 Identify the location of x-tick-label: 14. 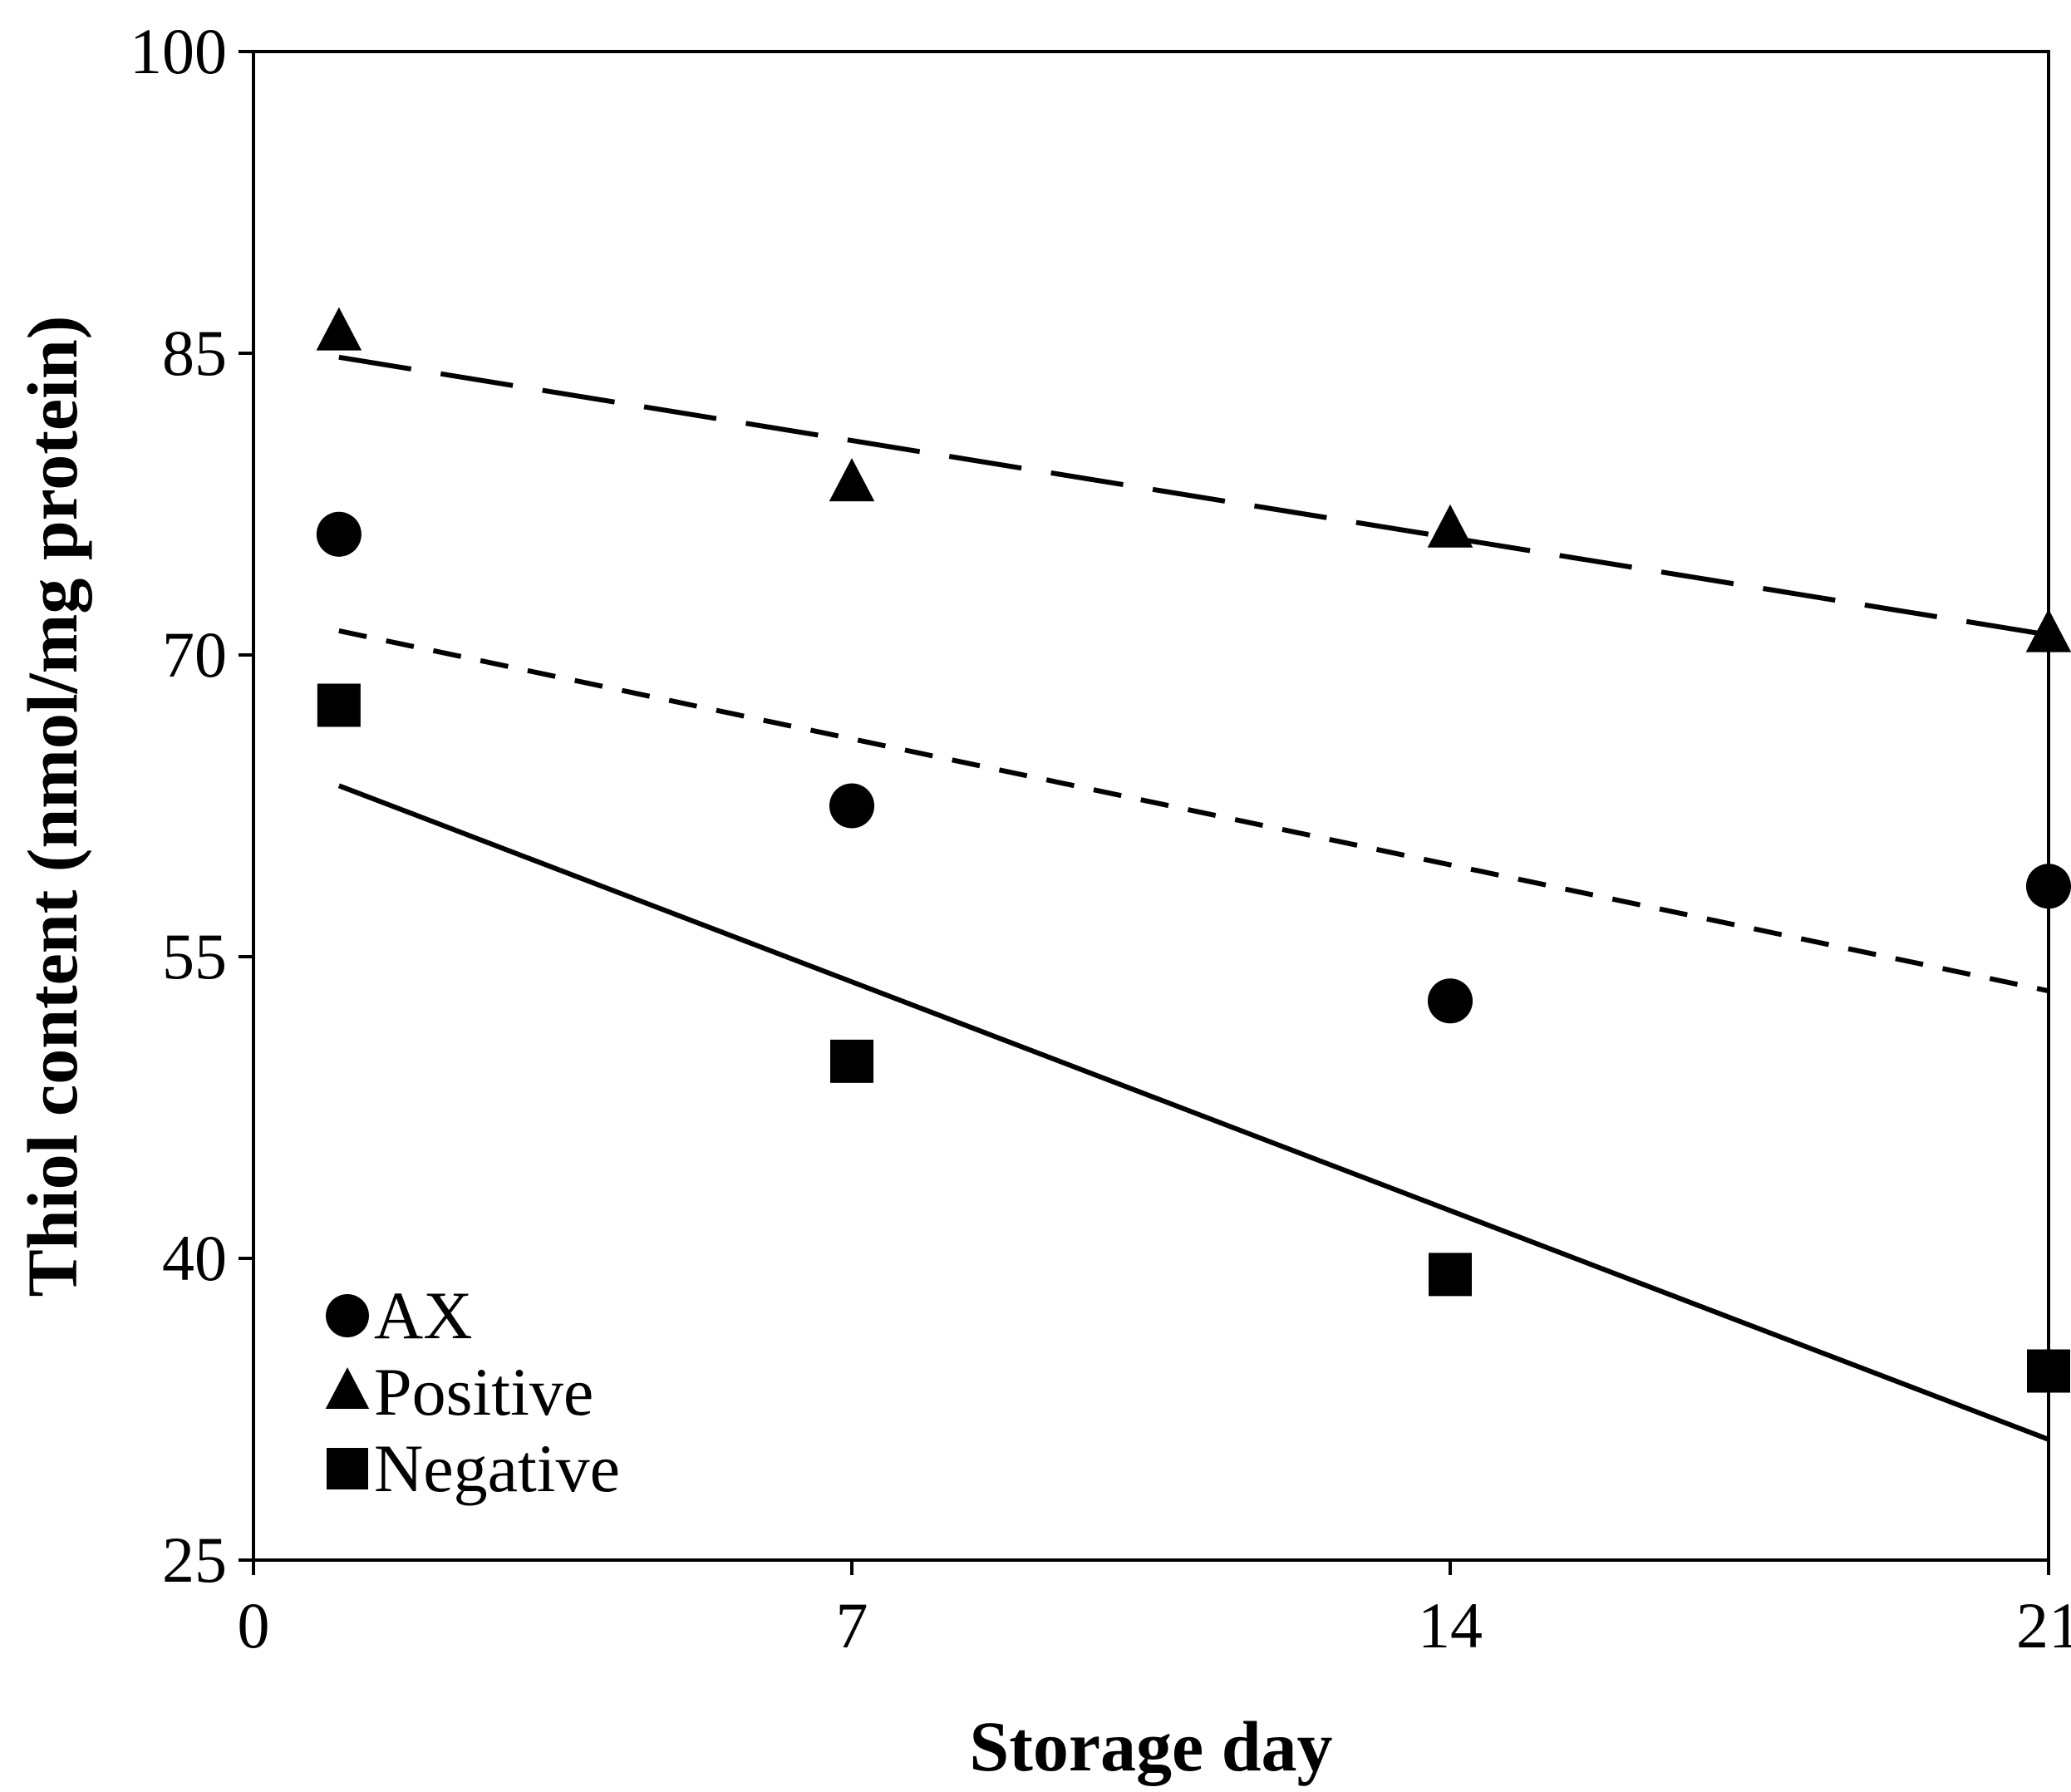
(1450, 1625).